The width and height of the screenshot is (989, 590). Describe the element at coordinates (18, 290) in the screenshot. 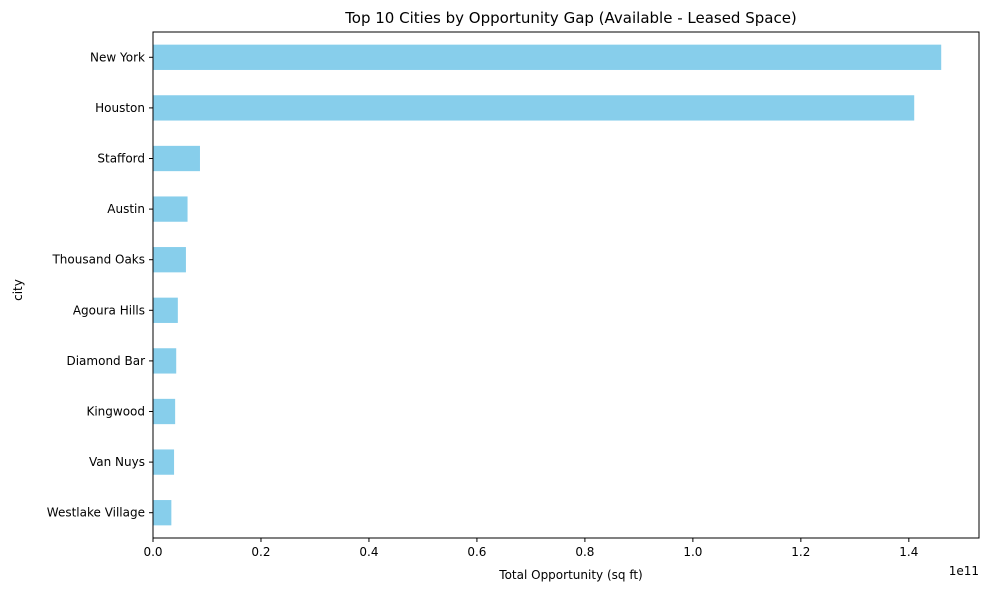

I see `y-axis-label: city` at that location.